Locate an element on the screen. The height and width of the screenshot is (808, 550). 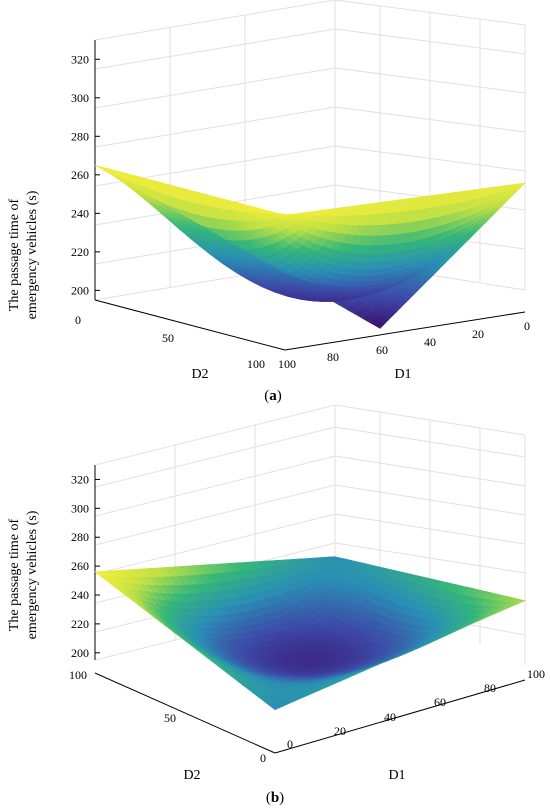
panel-letter-b: b is located at coordinates (275, 798).